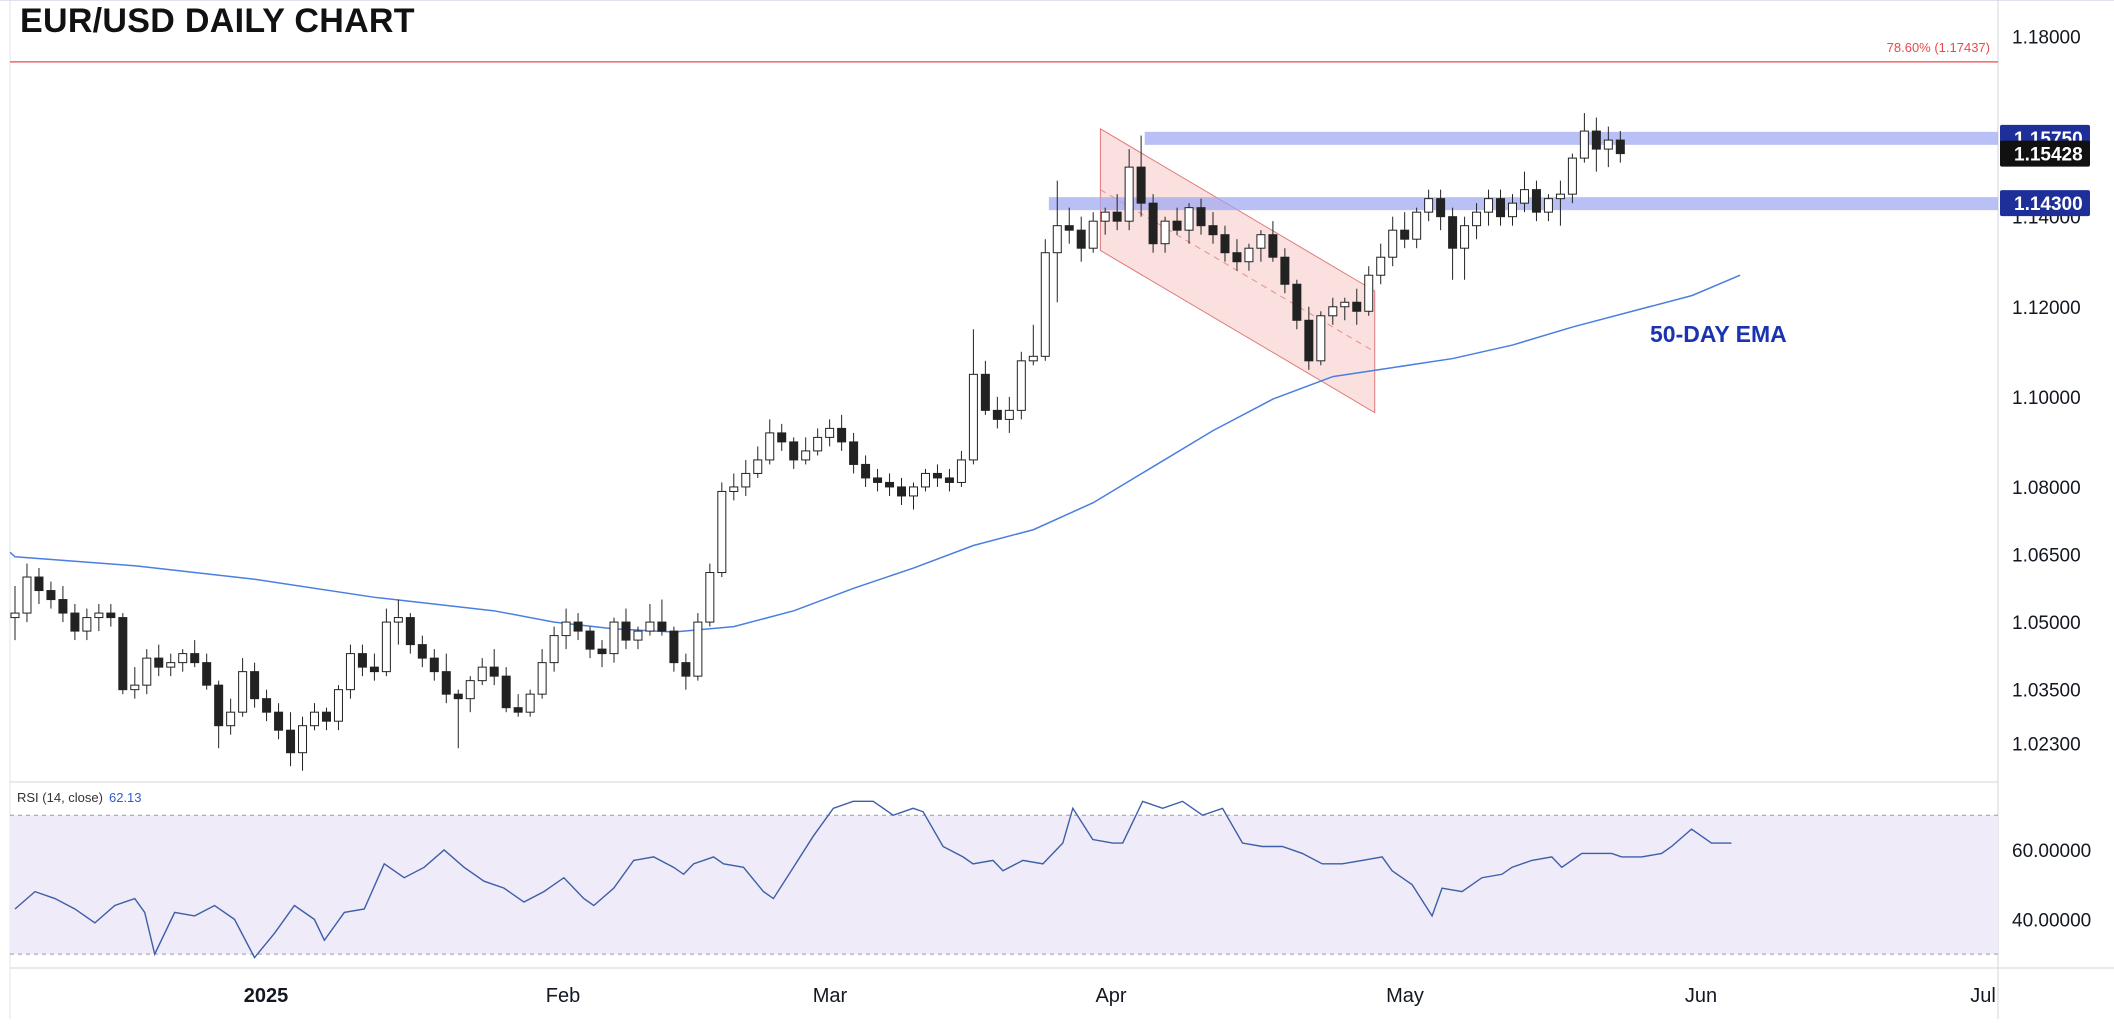 This screenshot has width=2114, height=1024. Describe the element at coordinates (2046, 488) in the screenshot. I see `y-tick-label: 1.08000` at that location.